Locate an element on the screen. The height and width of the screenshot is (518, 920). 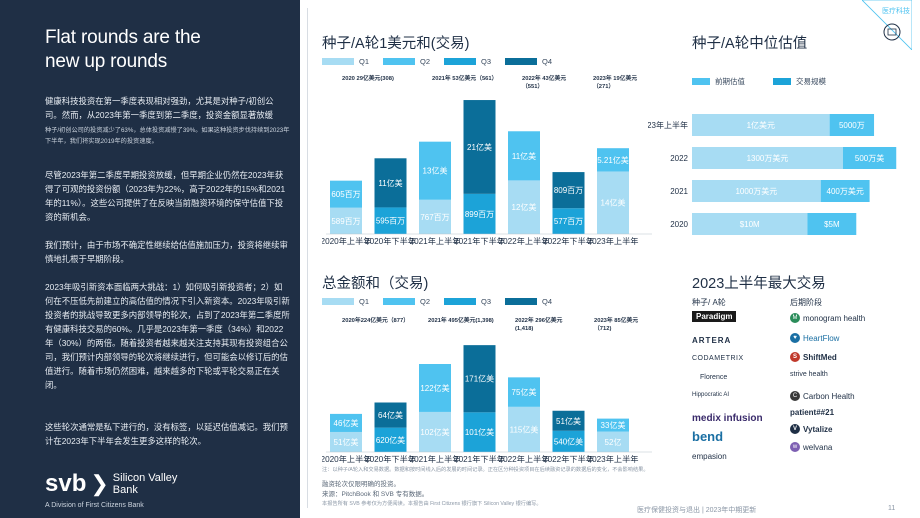
legend2-swatch-q4 is located at coordinates (521, 301).